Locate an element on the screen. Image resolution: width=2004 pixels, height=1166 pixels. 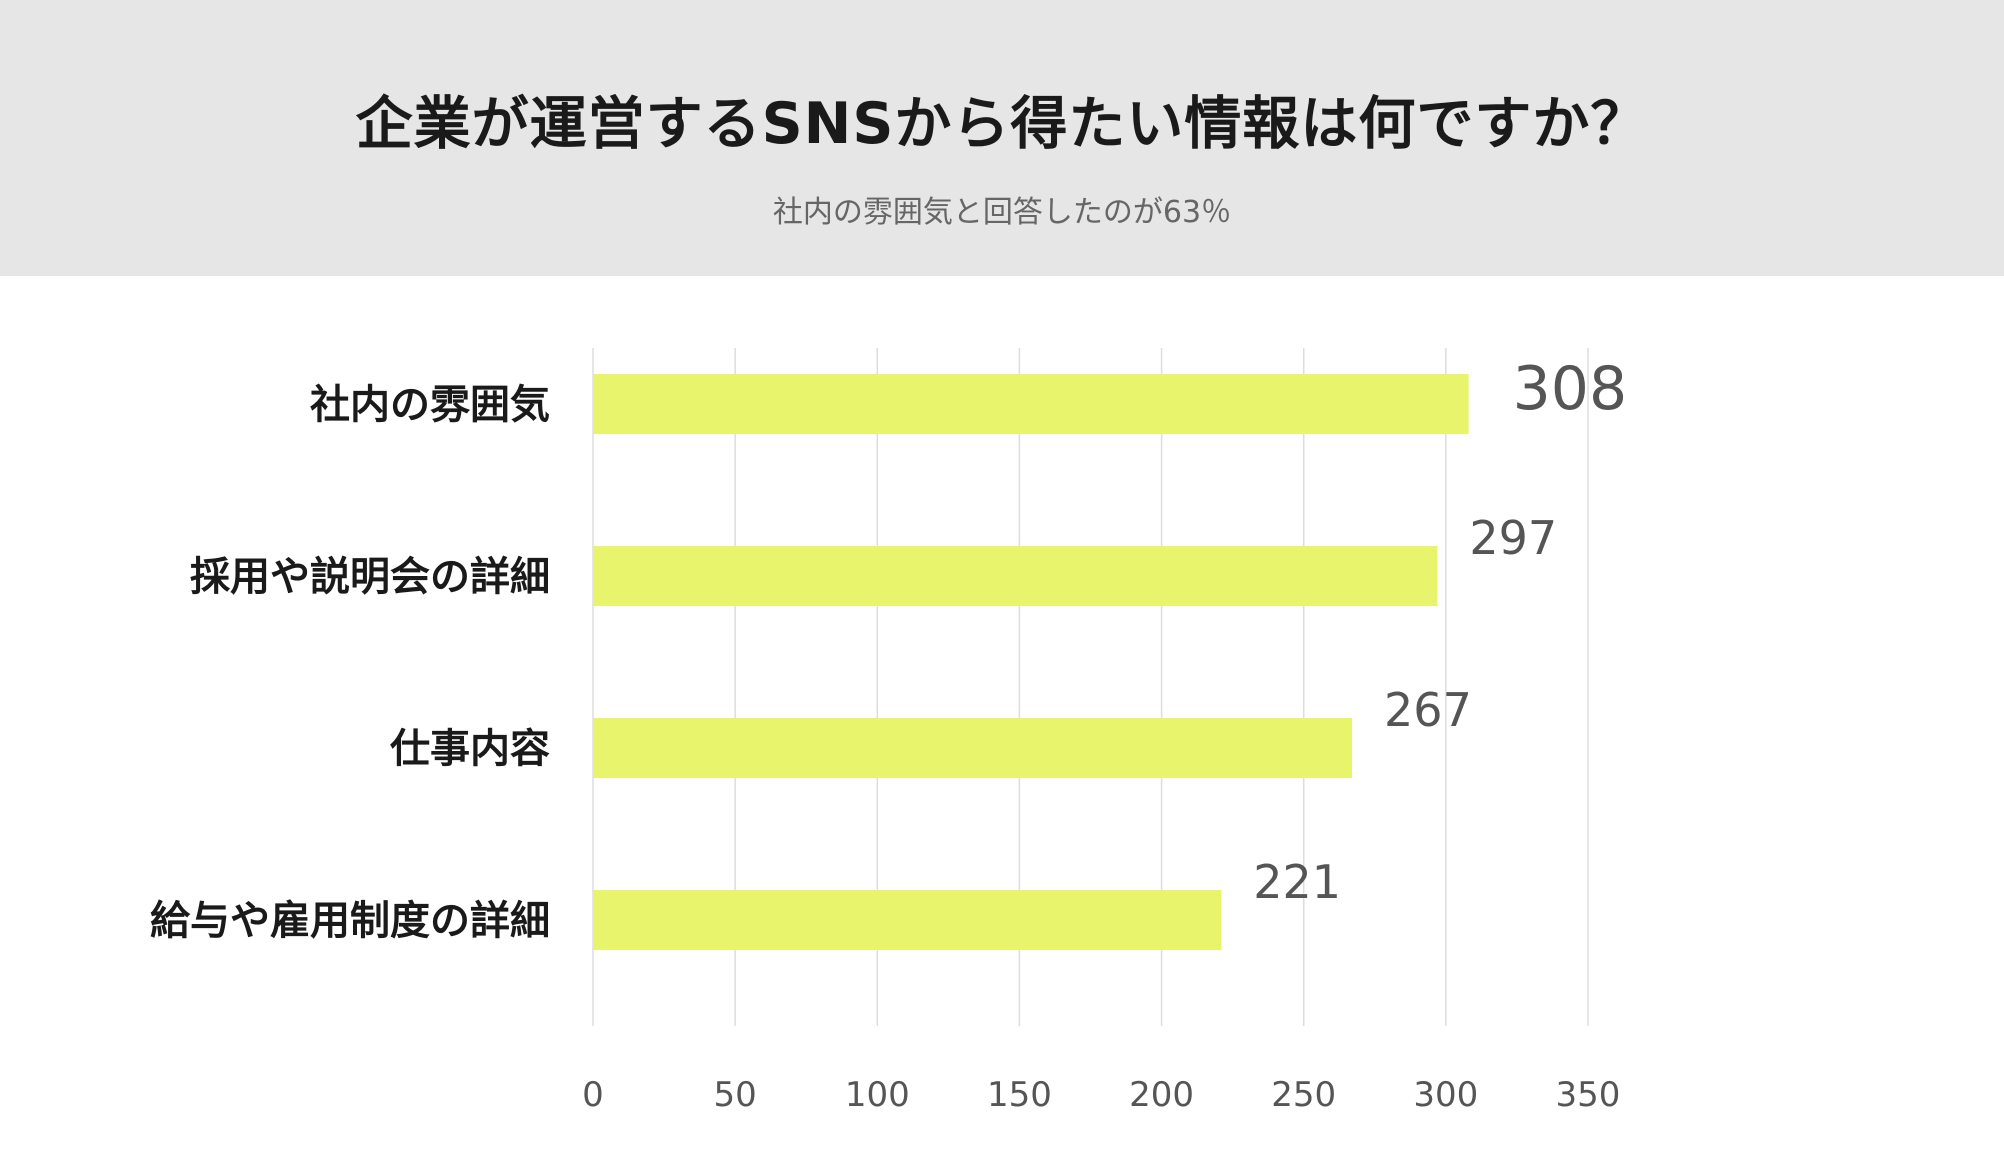
chart-title: 企業が運営するSNSから得たい情報は何ですか？ is located at coordinates (1002, 124).